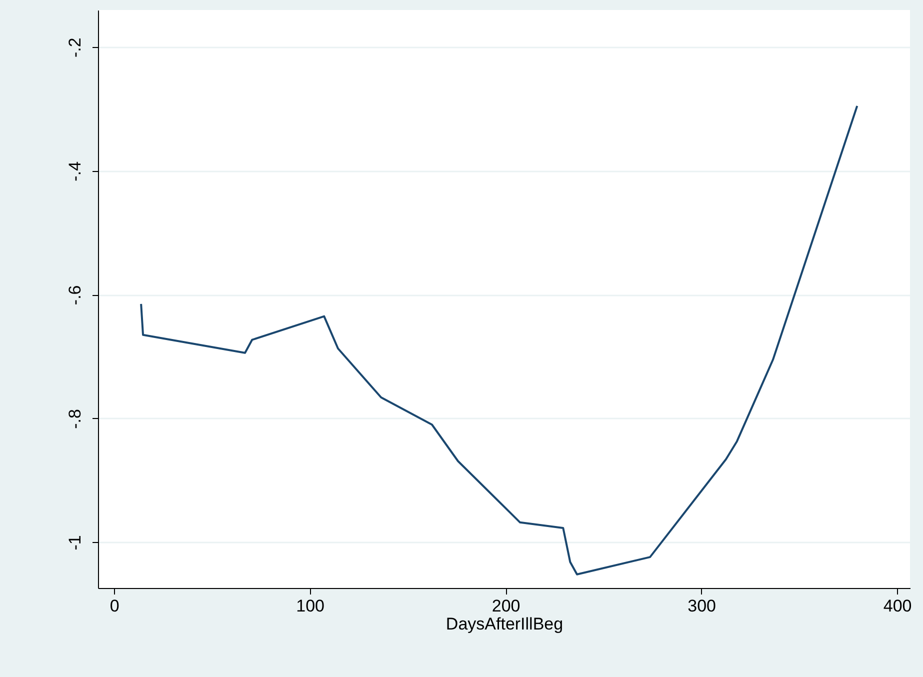 The width and height of the screenshot is (923, 677). What do you see at coordinates (75, 48) in the screenshot?
I see `y-tick-label: -.2` at bounding box center [75, 48].